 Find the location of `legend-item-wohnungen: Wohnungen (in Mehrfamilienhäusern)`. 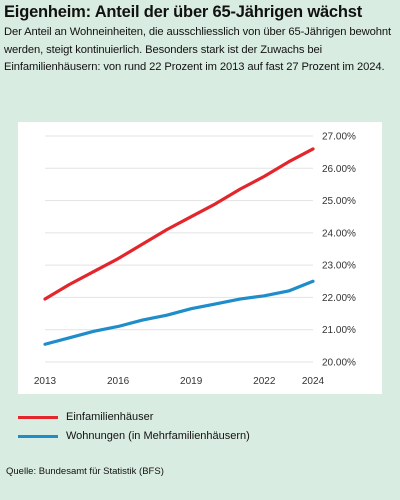

legend-item-wohnungen: Wohnungen (in Mehrfamilienhäusern) is located at coordinates (200, 436).